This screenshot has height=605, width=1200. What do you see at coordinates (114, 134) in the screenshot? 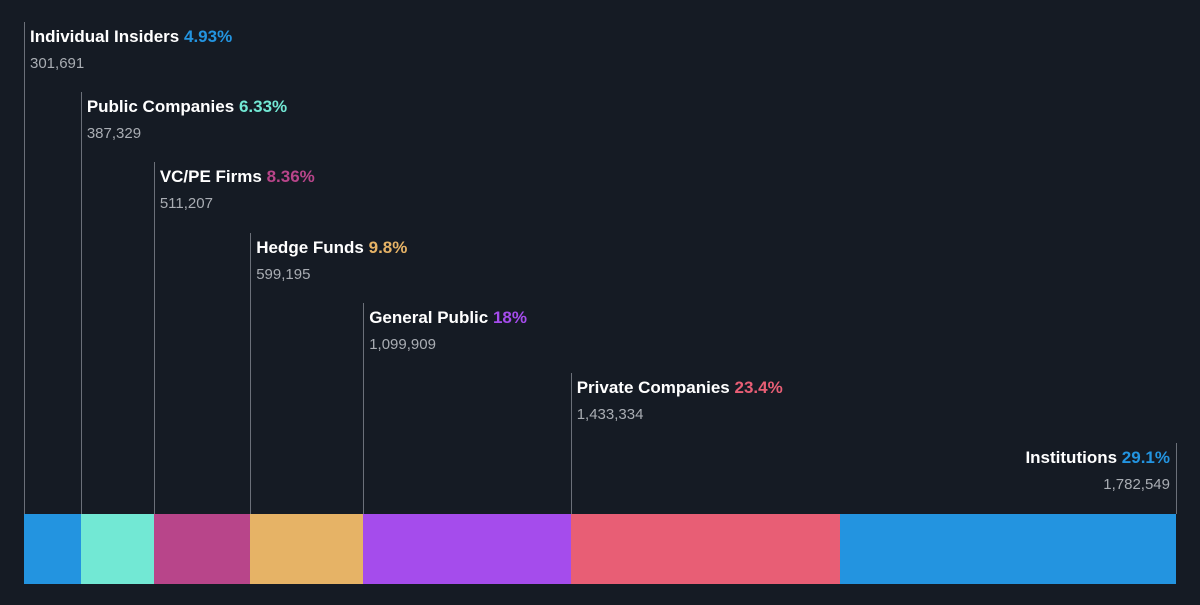
I see `series-shares-public-companies: 387,329` at bounding box center [114, 134].